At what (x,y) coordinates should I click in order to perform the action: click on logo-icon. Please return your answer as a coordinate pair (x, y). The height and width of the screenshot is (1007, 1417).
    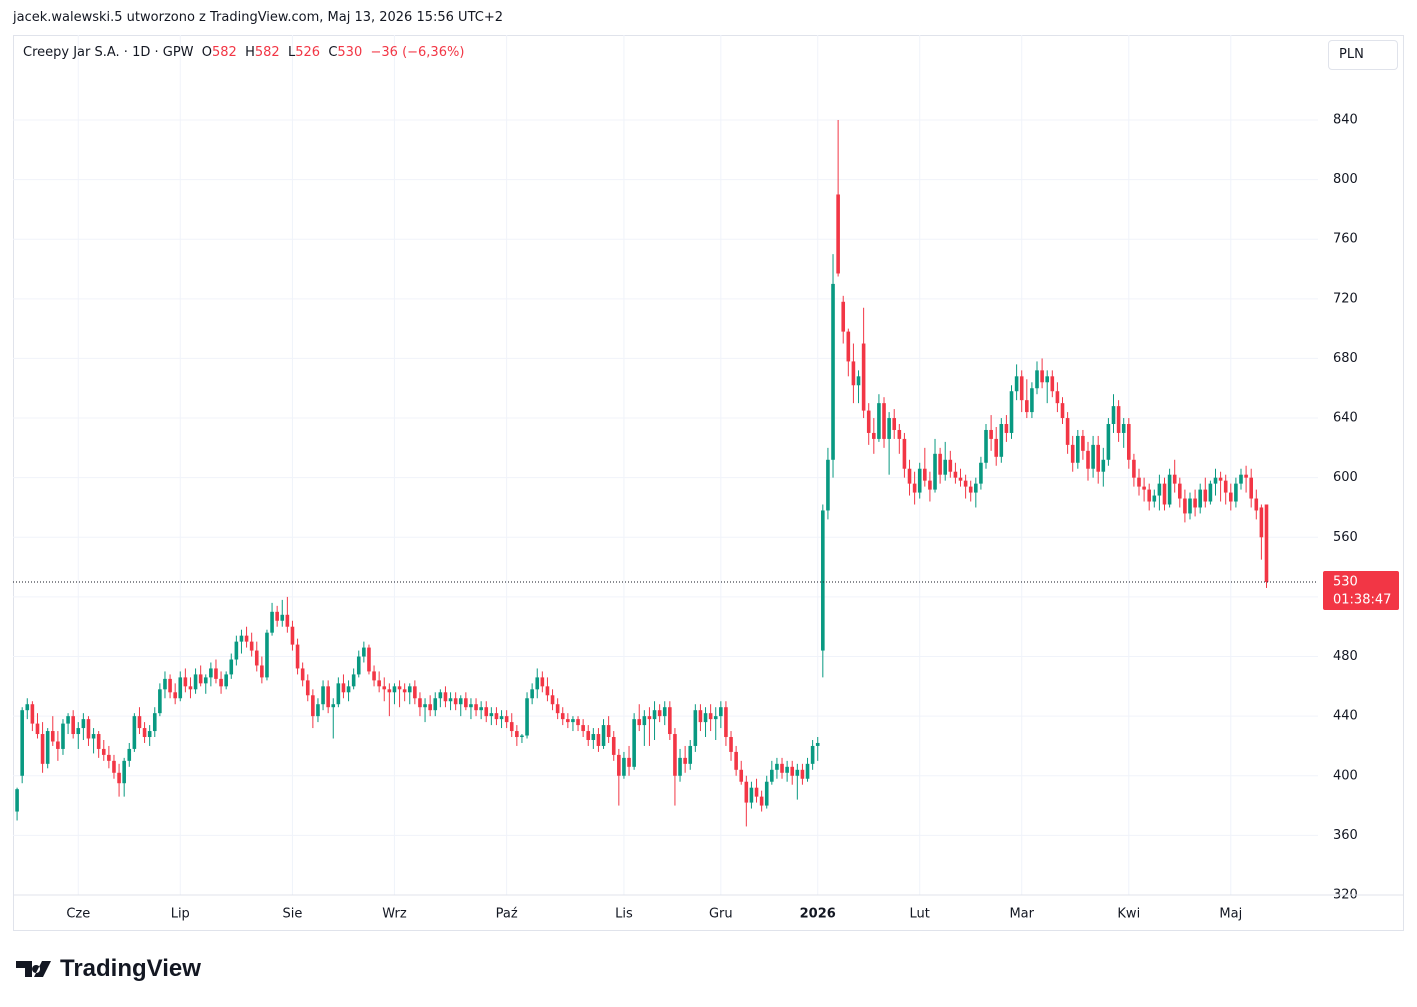
    Looking at the image, I should click on (33, 969).